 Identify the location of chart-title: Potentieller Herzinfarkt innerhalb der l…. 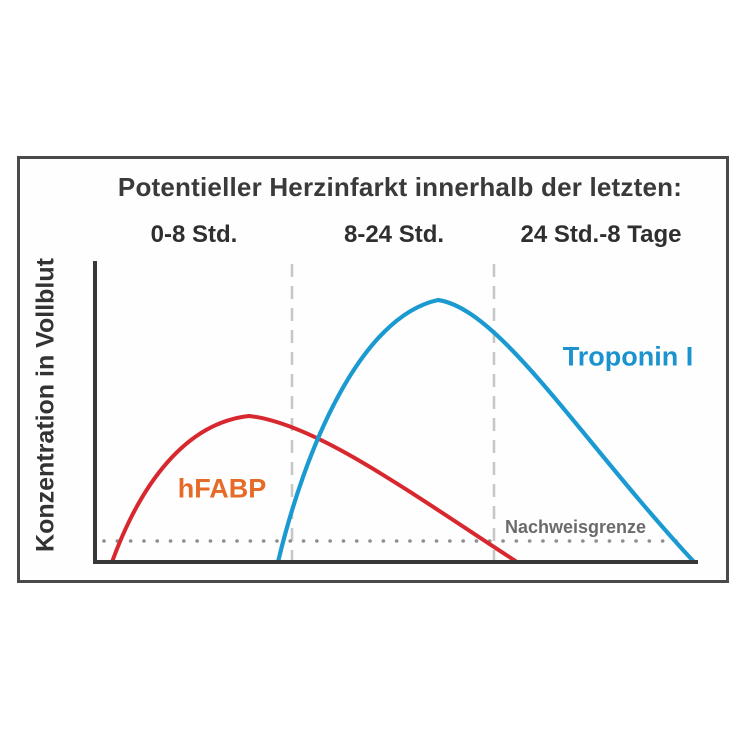
(400, 187).